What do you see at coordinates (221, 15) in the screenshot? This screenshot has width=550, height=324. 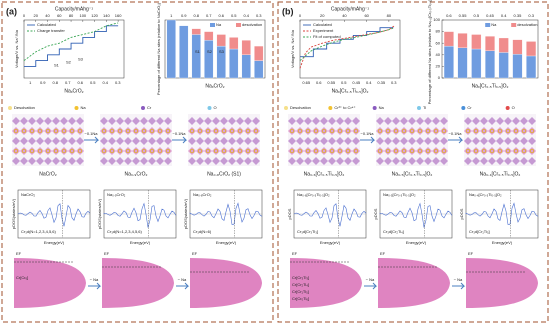 I see `category-label: 0.6` at bounding box center [221, 15].